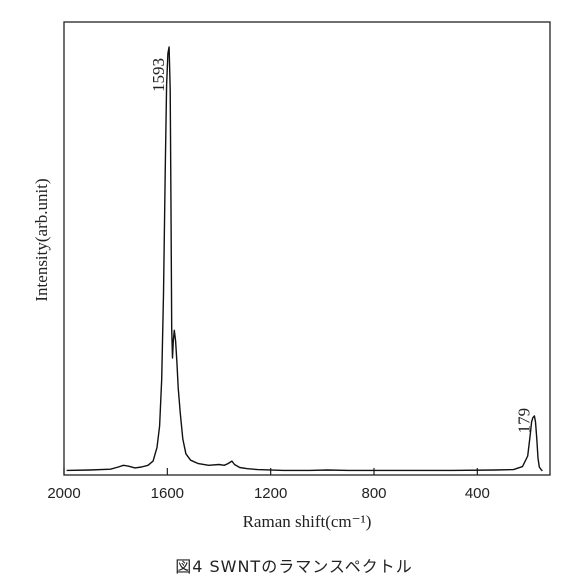 Image resolution: width=588 pixels, height=588 pixels. I want to click on y-axis-label: Intensity(arb.unit), so click(41, 239).